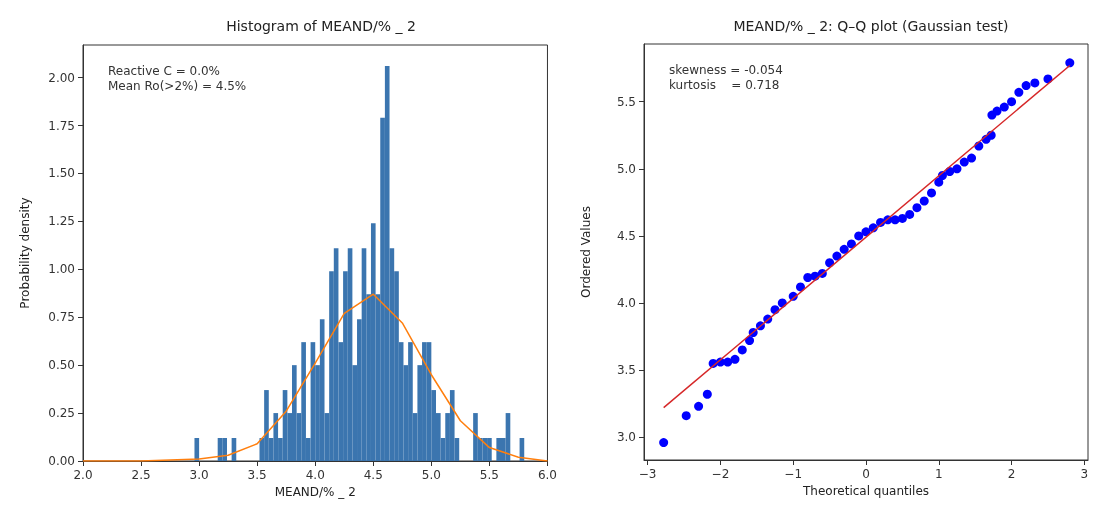  I want to click on x-tick-label: 0, so click(866, 474).